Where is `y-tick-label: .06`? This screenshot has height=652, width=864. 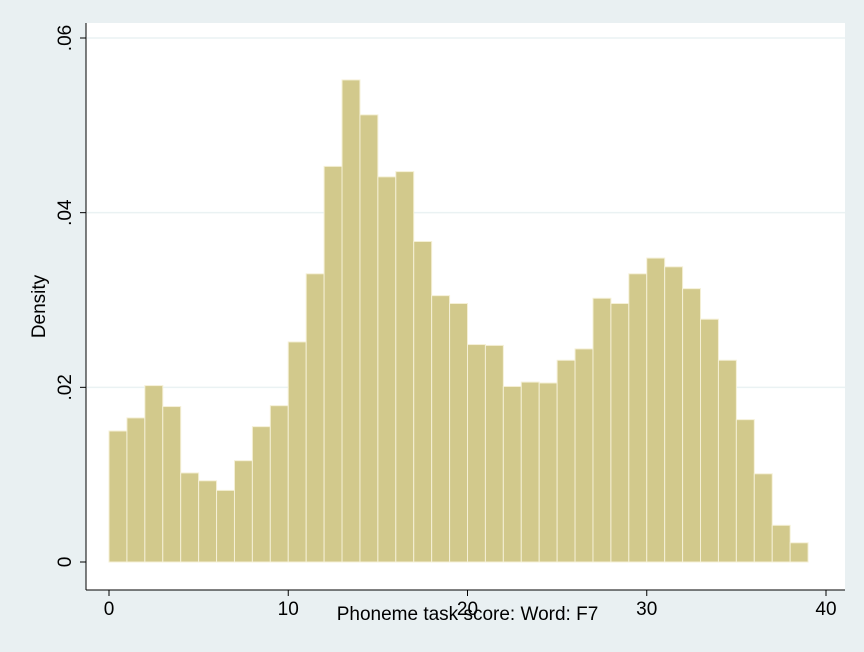 y-tick-label: .06 is located at coordinates (65, 38).